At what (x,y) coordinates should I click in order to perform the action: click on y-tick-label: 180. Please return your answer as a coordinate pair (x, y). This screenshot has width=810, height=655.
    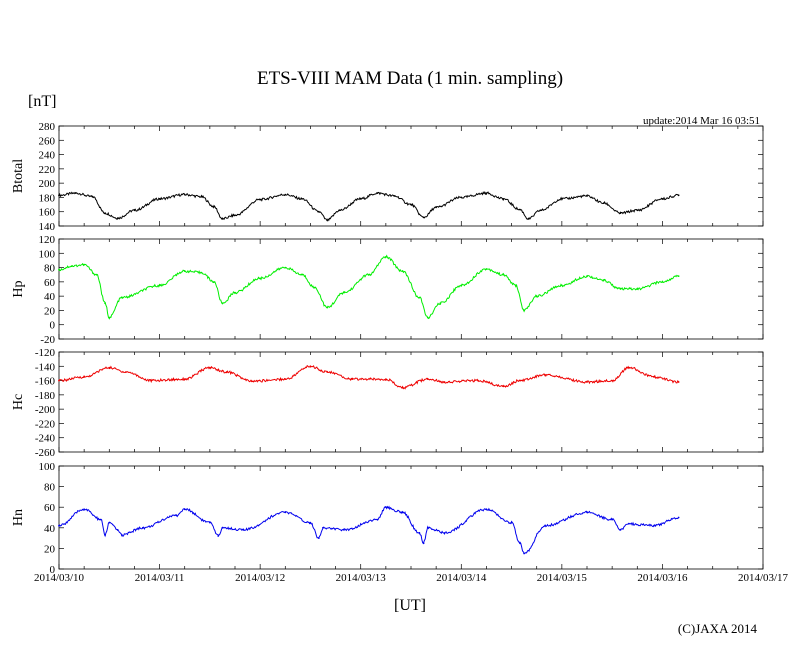
    Looking at the image, I should click on (47, 198).